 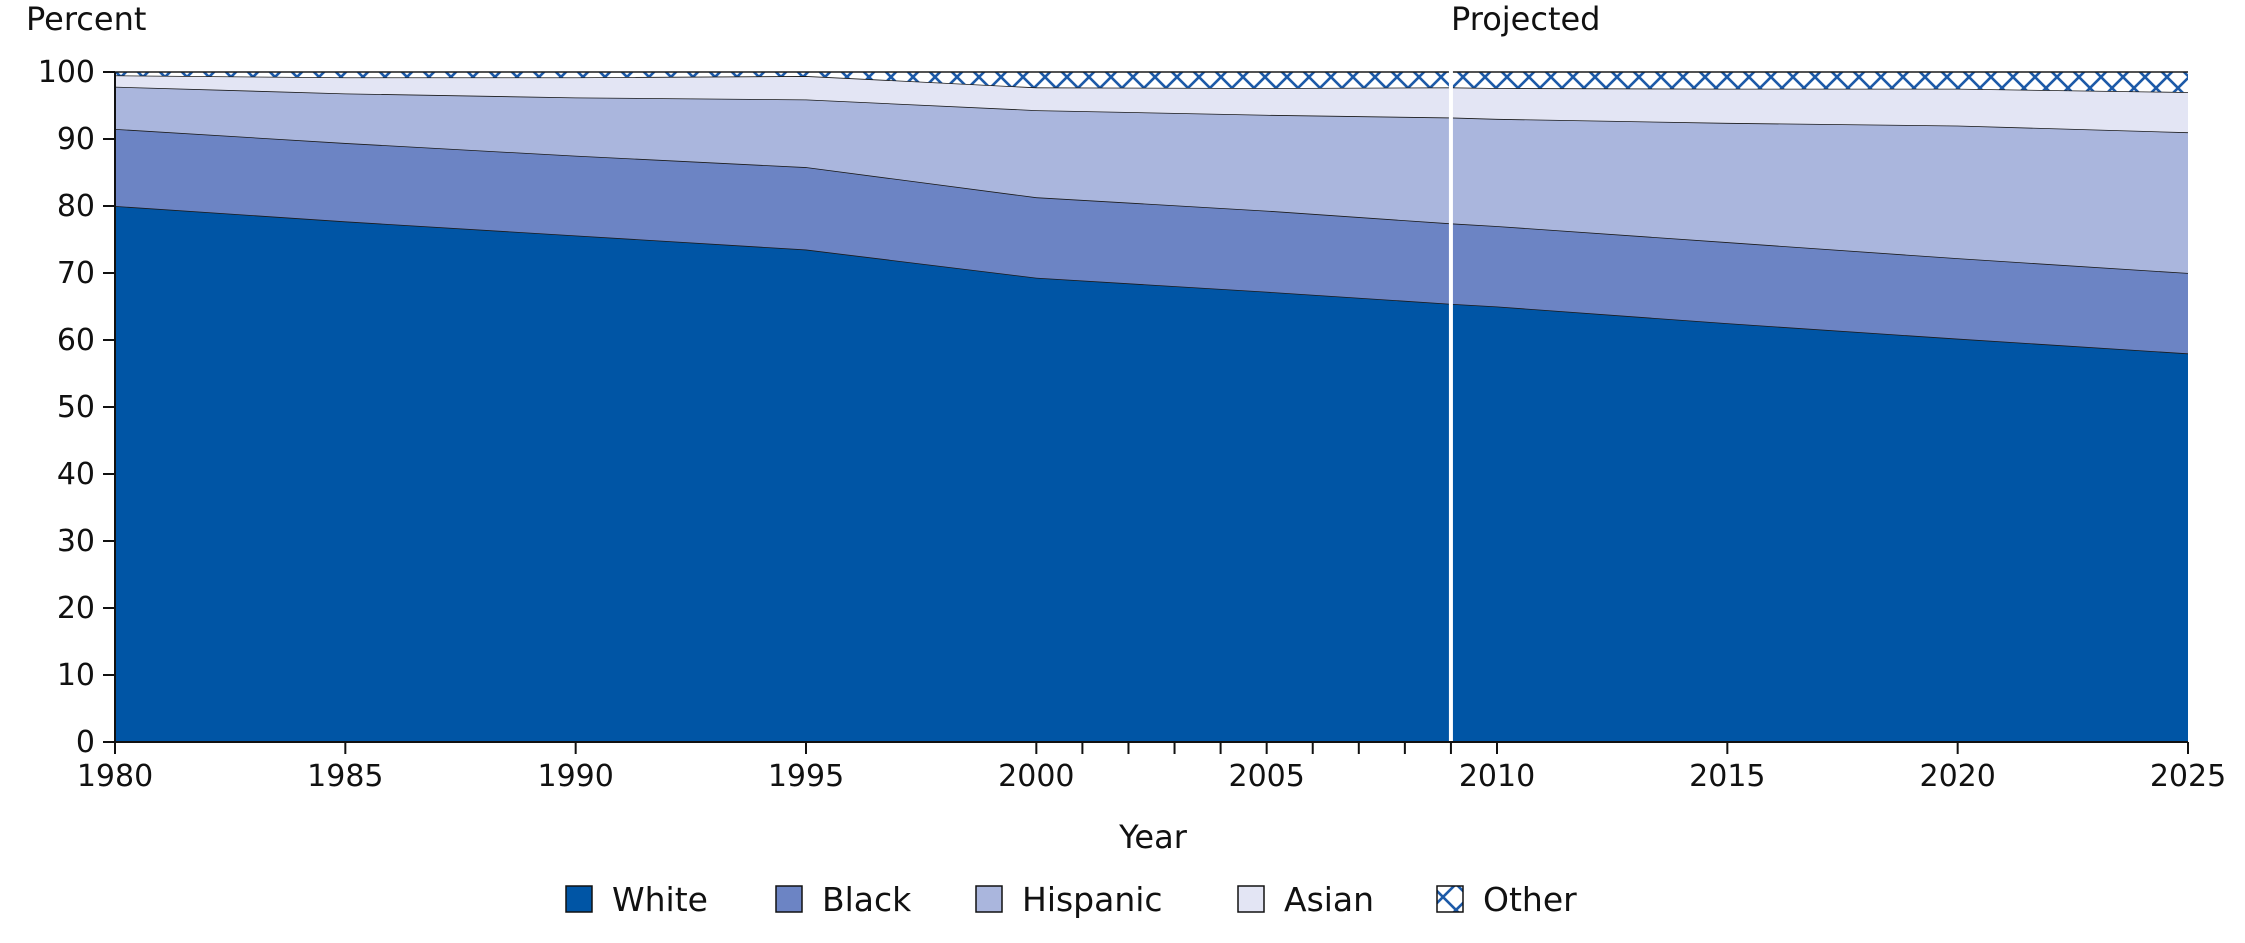 I want to click on legend-label-asian: Asian, so click(x=1329, y=899).